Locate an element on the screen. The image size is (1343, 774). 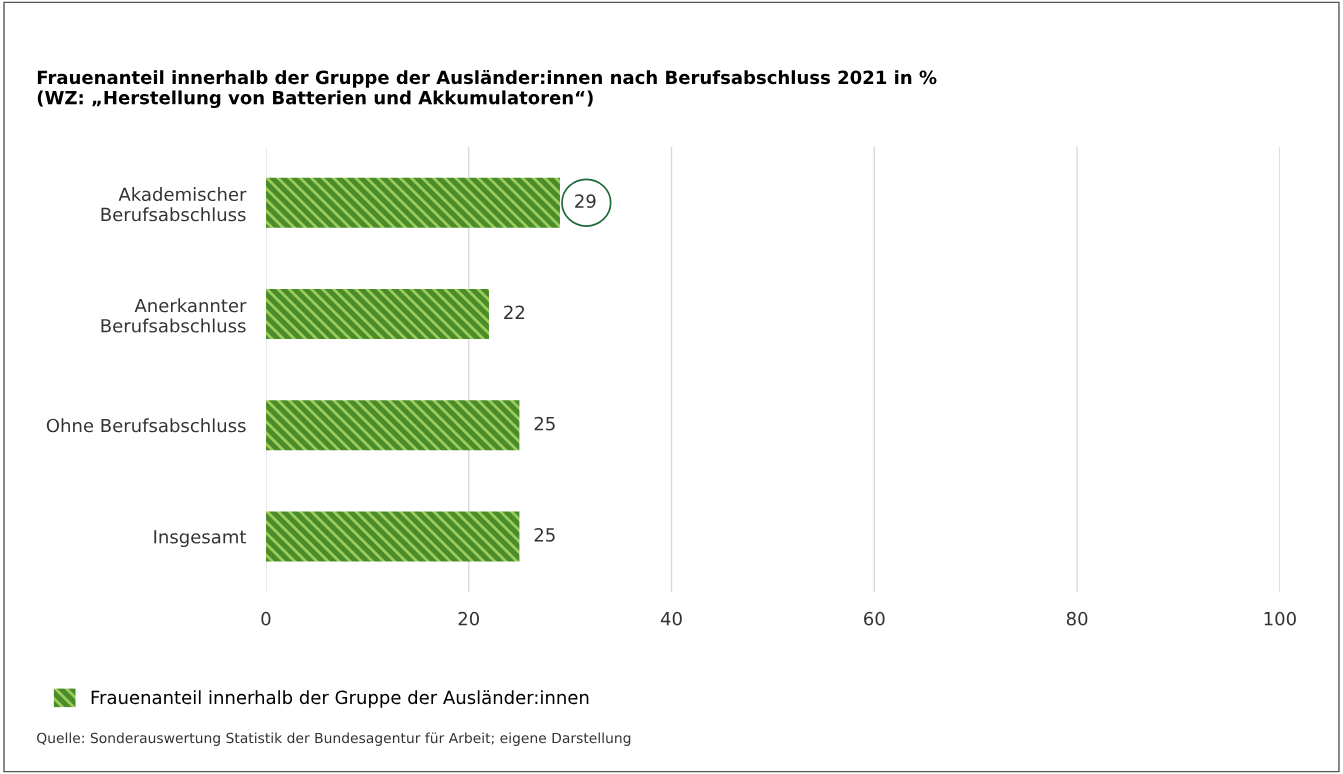
source-note: Quelle: Sonderauswertung Statistik der Bundesagentur für Arbeit; eigene Darstellung is located at coordinates (334, 739).